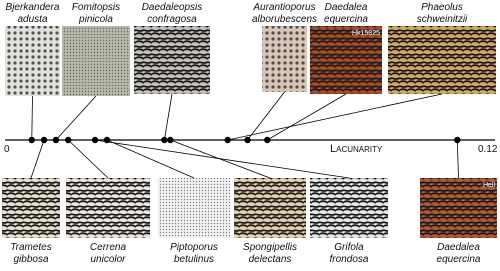 The image size is (500, 271). I want to click on species-label: schweinitzii, so click(442, 19).